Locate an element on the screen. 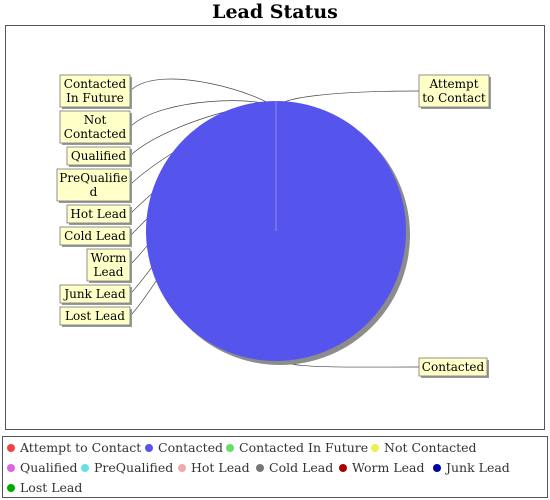 This screenshot has width=550, height=500. callout-label-line: Hot Lead is located at coordinates (98, 214).